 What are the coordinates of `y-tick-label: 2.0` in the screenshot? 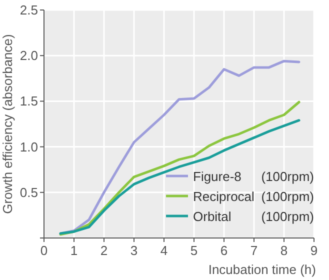 It's located at (29, 56).